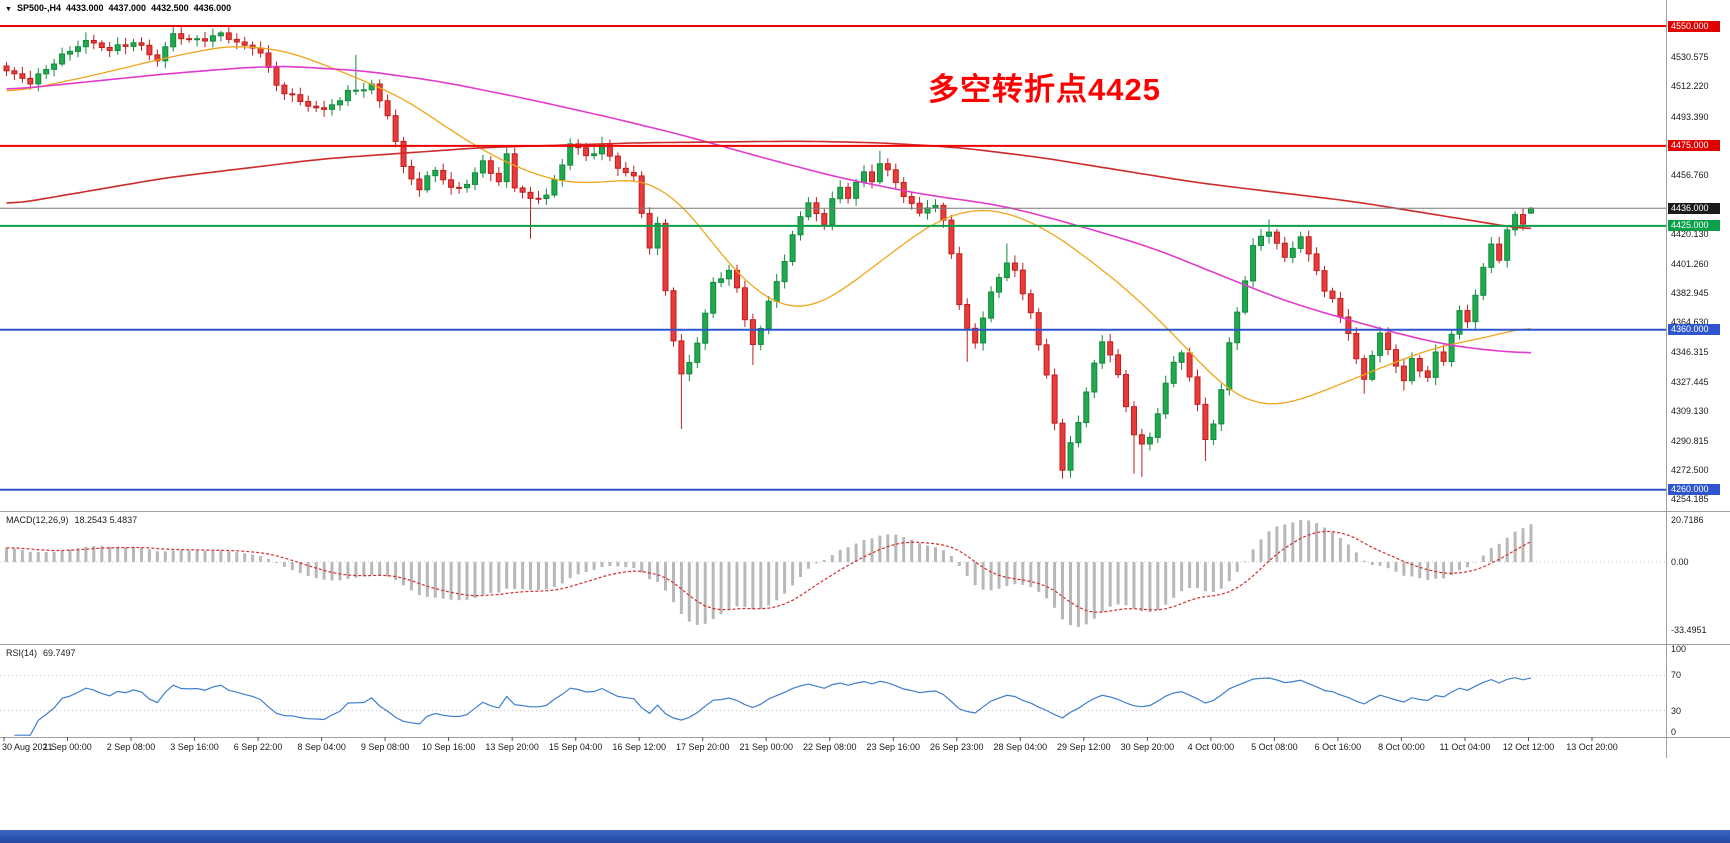  I want to click on price-badge-4436.000: 4436.000, so click(1694, 208).